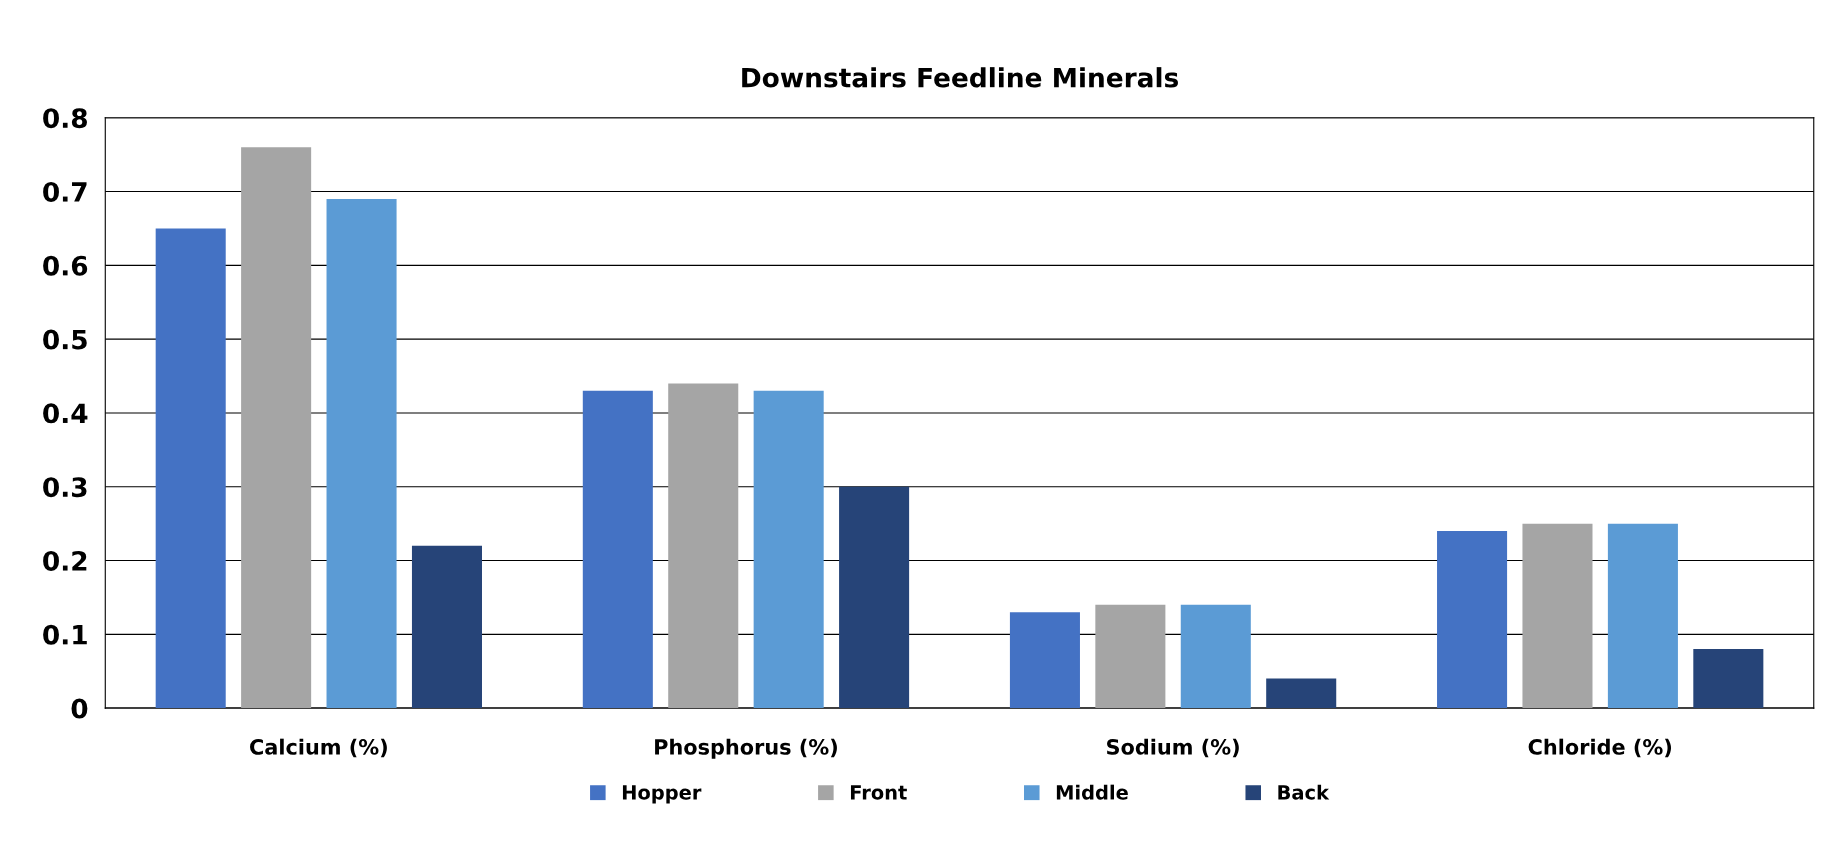 The width and height of the screenshot is (1847, 841). Describe the element at coordinates (318, 748) in the screenshot. I see `x-tick-label: Calcium (%)` at that location.